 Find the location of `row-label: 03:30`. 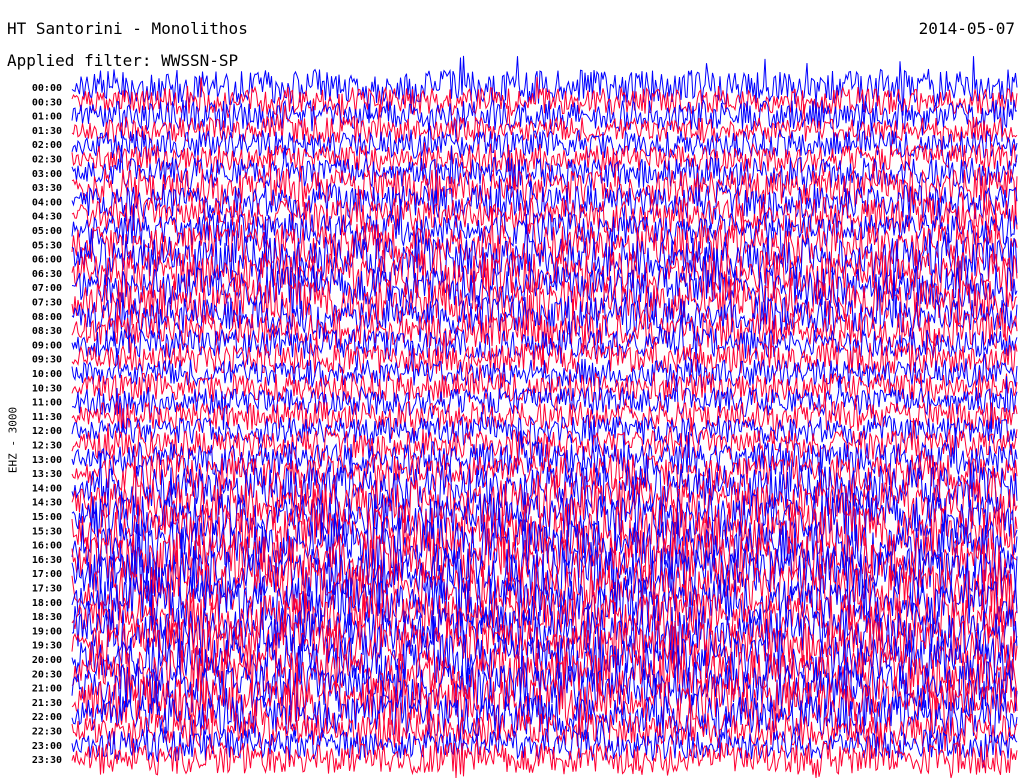

row-label: 03:30 is located at coordinates (47, 188).